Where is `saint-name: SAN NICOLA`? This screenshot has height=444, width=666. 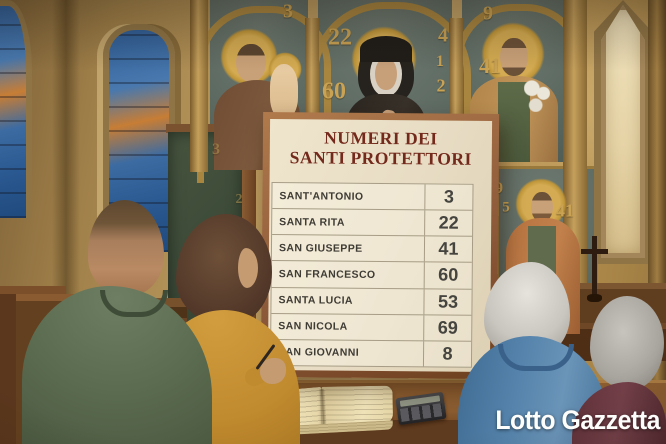 saint-name: SAN NICOLA is located at coordinates (313, 326).